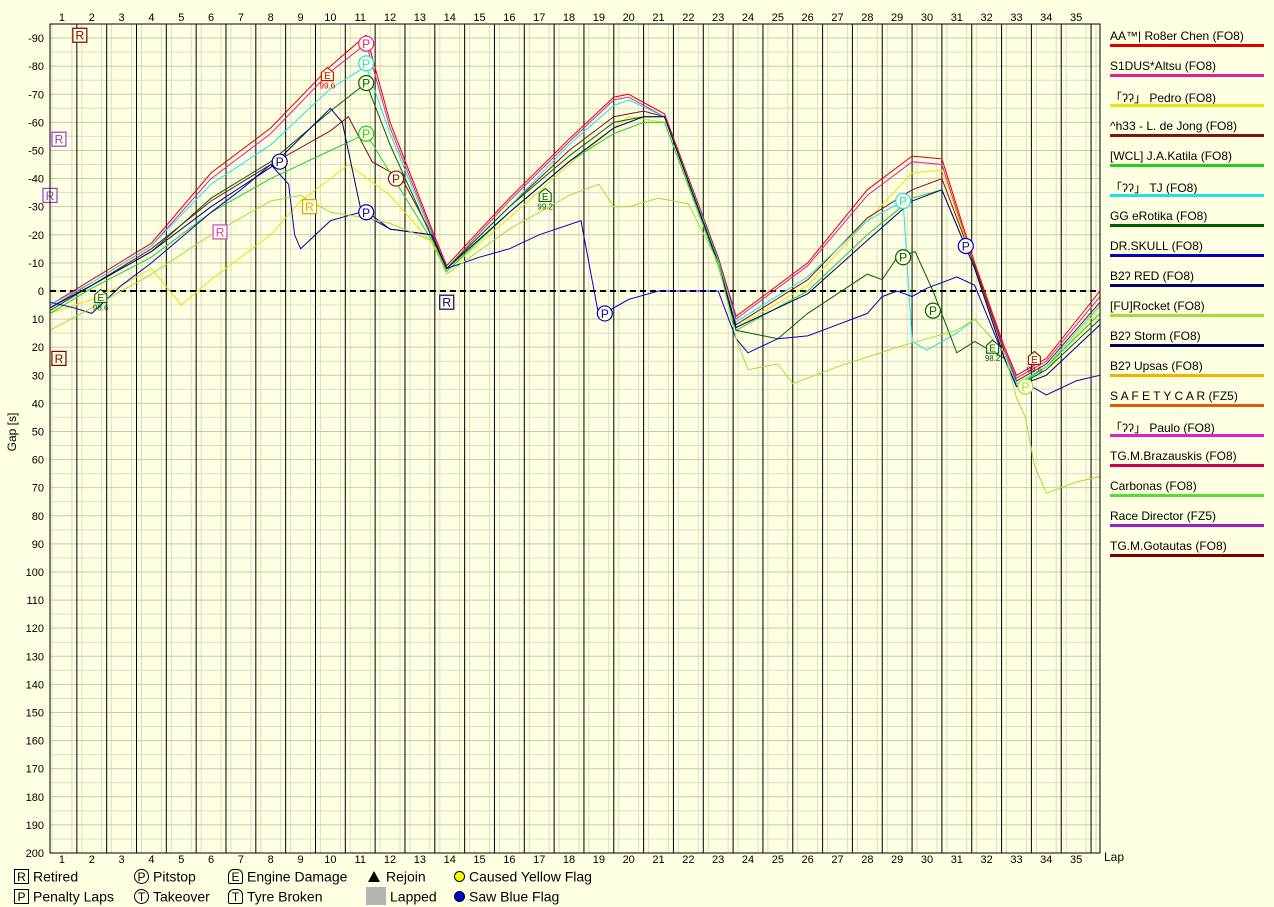 The width and height of the screenshot is (1274, 907). What do you see at coordinates (629, 18) in the screenshot?
I see `x-tick-label-top: 20` at bounding box center [629, 18].